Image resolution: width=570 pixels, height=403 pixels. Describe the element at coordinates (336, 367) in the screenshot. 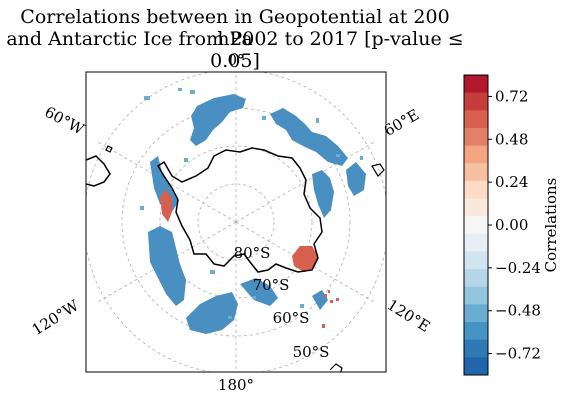

I see `new-zealand-outline` at that location.